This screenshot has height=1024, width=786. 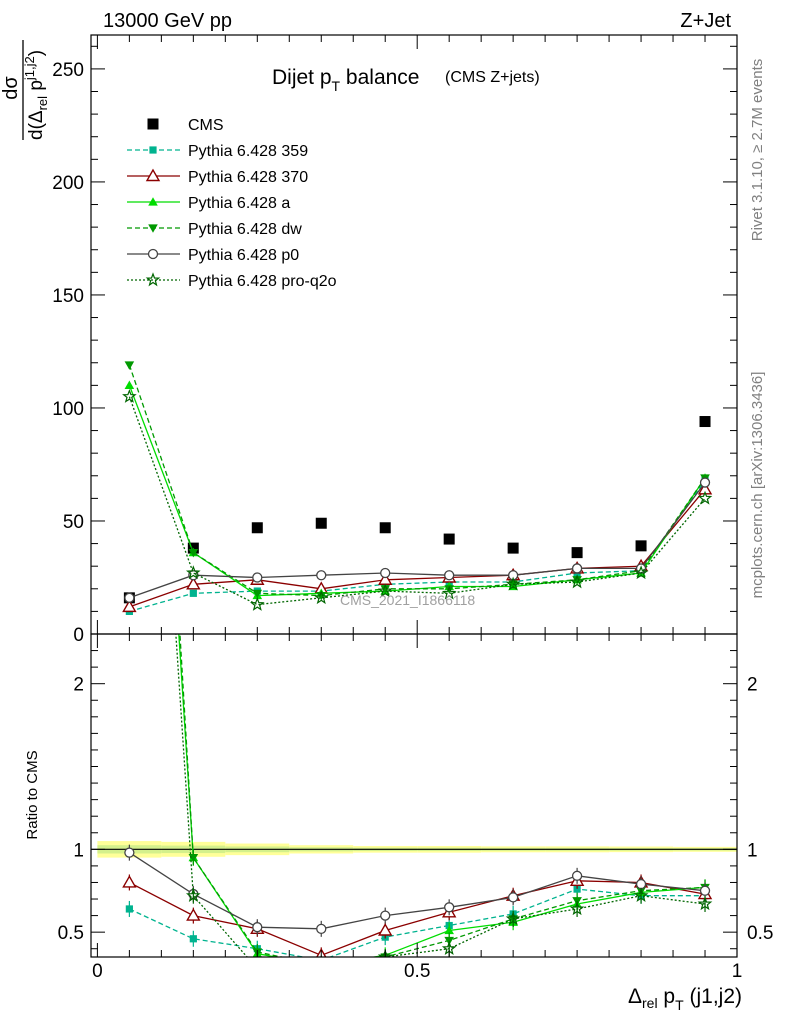 What do you see at coordinates (248, 151) in the screenshot?
I see `legend-label: Pythia 6.428 359` at bounding box center [248, 151].